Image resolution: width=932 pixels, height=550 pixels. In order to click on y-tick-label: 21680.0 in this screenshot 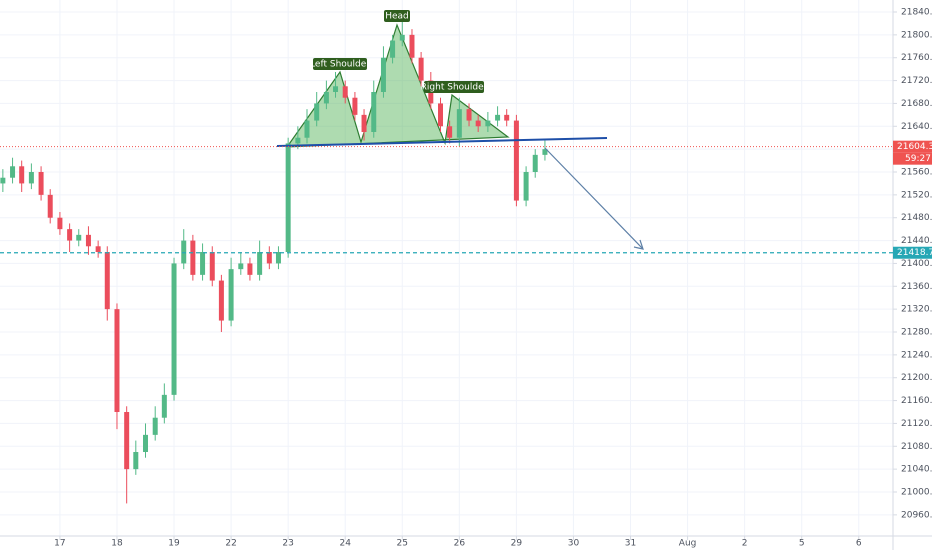, I will do `click(916, 104)`.